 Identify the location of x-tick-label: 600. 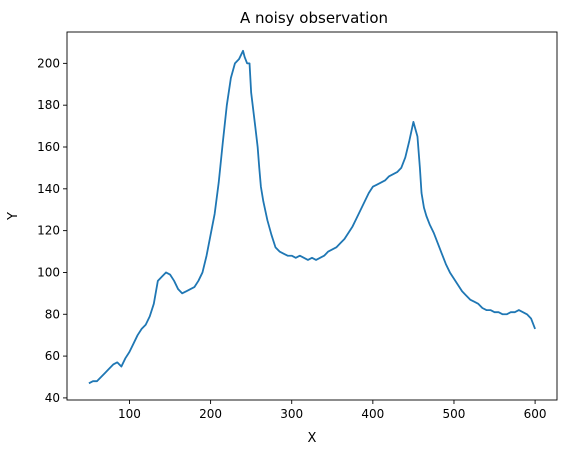
(535, 414).